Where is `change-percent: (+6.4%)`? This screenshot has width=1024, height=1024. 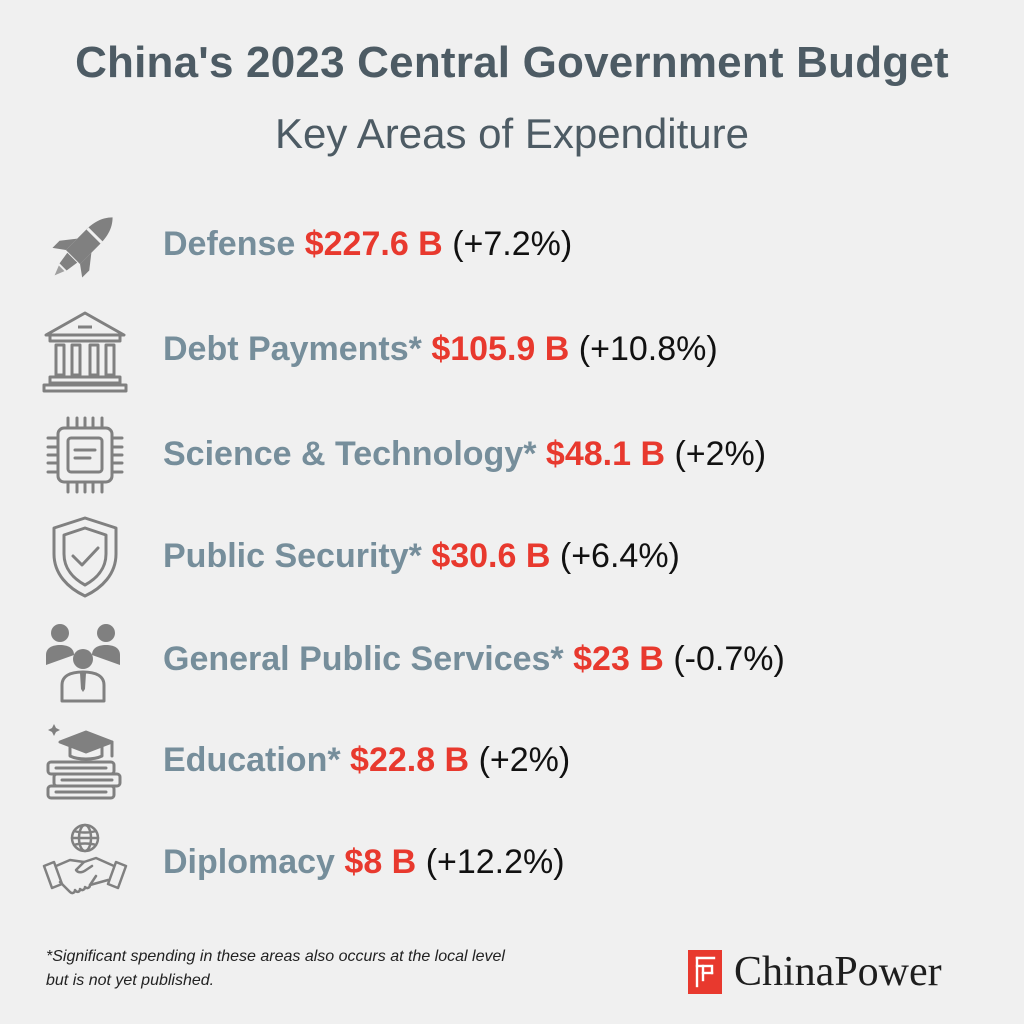 change-percent: (+6.4%) is located at coordinates (619, 556).